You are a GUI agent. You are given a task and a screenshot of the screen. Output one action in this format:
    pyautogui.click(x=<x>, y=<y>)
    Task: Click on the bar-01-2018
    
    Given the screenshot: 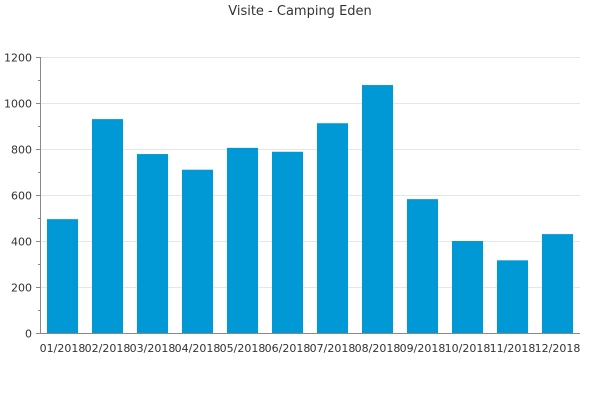 What is the action you would take?
    pyautogui.click(x=62, y=276)
    